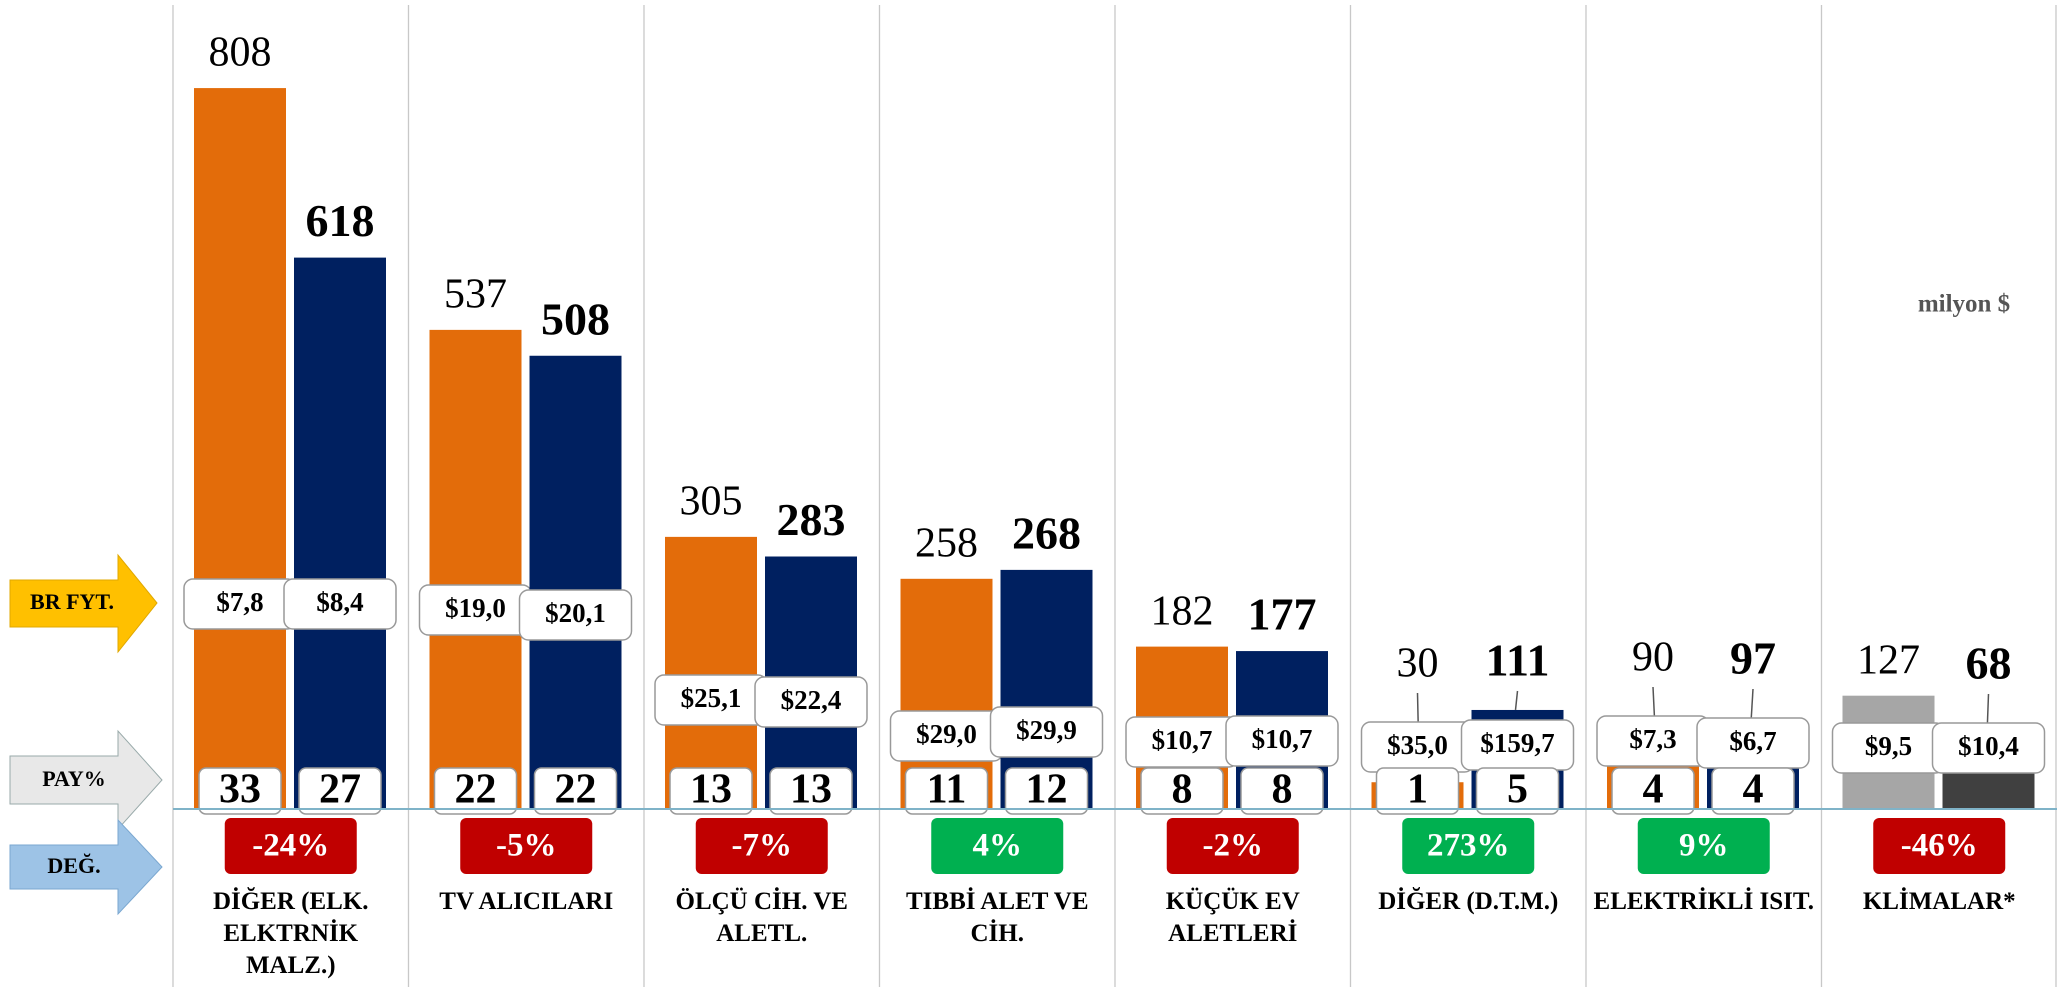 Image resolution: width=2057 pixels, height=987 pixels. What do you see at coordinates (762, 917) in the screenshot?
I see `category-label: ÖLÇÜ CİH. VE ALETL.` at bounding box center [762, 917].